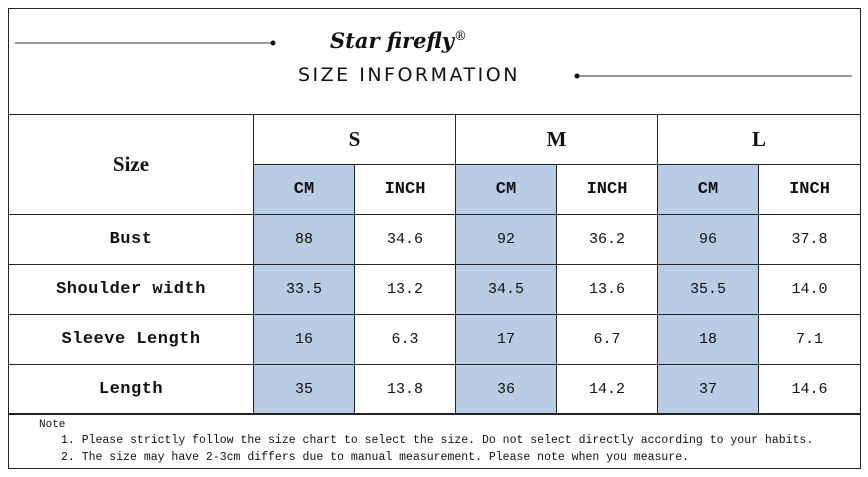 The width and height of the screenshot is (868, 477). Describe the element at coordinates (409, 75) in the screenshot. I see `title: SIZE INFORMATION` at that location.